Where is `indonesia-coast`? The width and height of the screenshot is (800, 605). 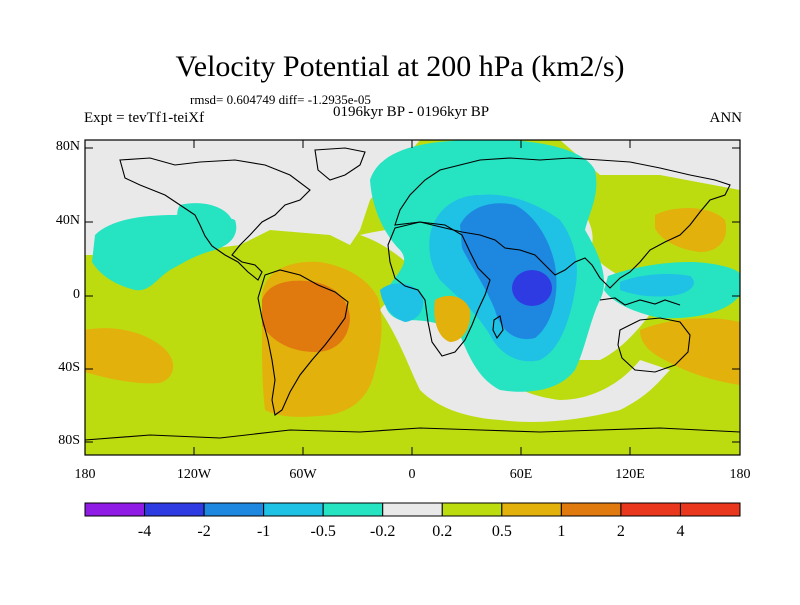
indonesia-coast is located at coordinates (640, 301).